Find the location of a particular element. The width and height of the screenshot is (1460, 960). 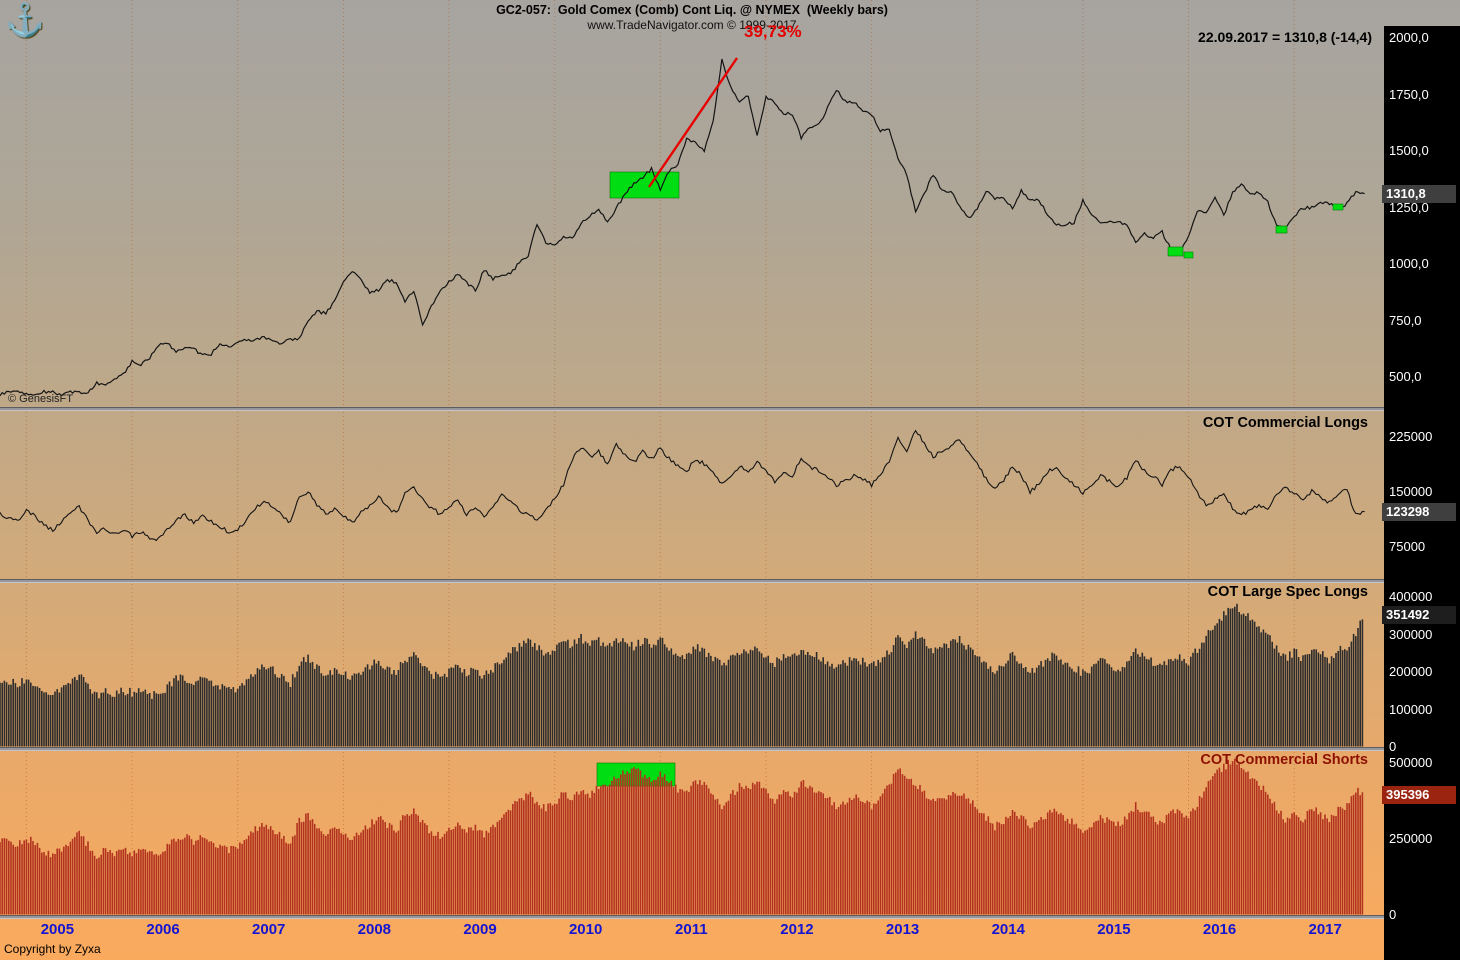

trendline-annotation is located at coordinates (693, 122).